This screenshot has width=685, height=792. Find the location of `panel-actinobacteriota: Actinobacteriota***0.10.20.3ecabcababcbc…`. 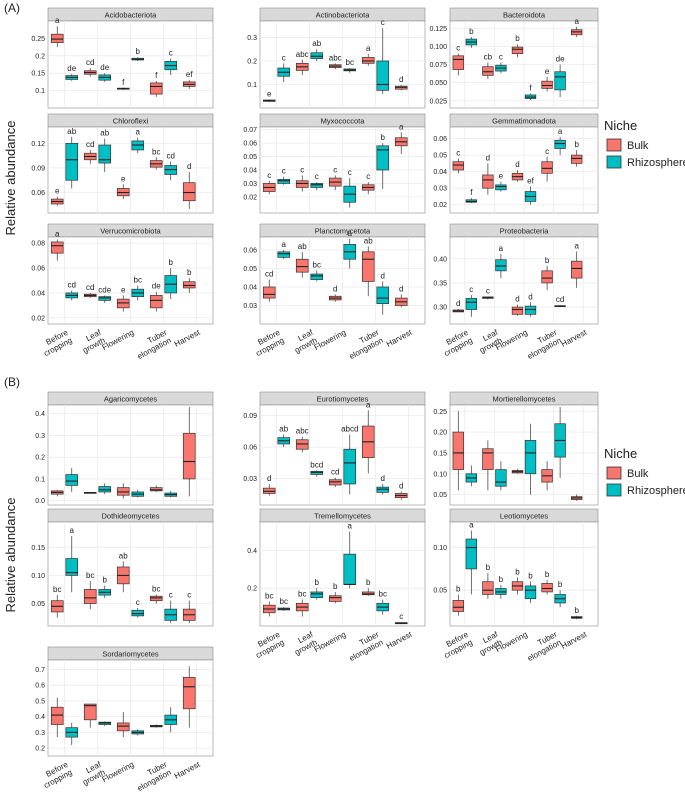

panel-actinobacteriota: Actinobacteriota***0.10.20.3ecabcababcbc… is located at coordinates (336, 58).